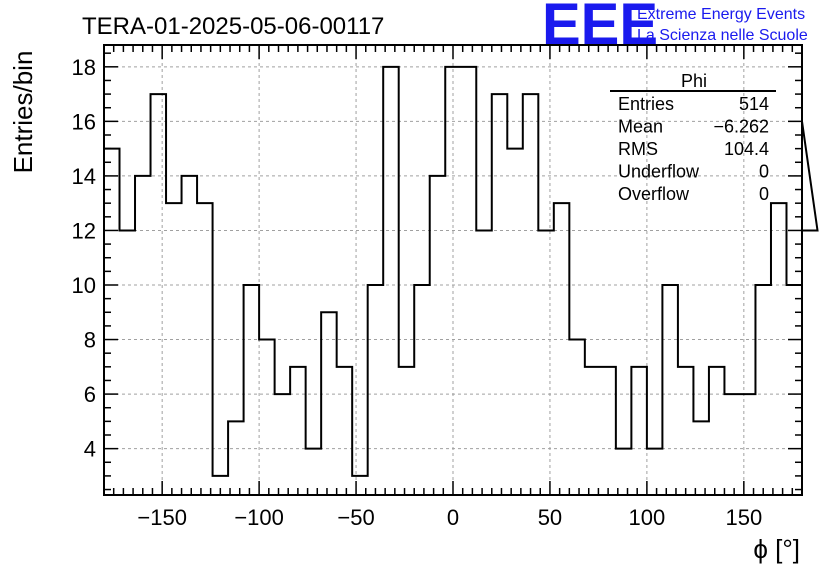 The height and width of the screenshot is (572, 836). What do you see at coordinates (90, 449) in the screenshot?
I see `y-tick-label: 4` at bounding box center [90, 449].